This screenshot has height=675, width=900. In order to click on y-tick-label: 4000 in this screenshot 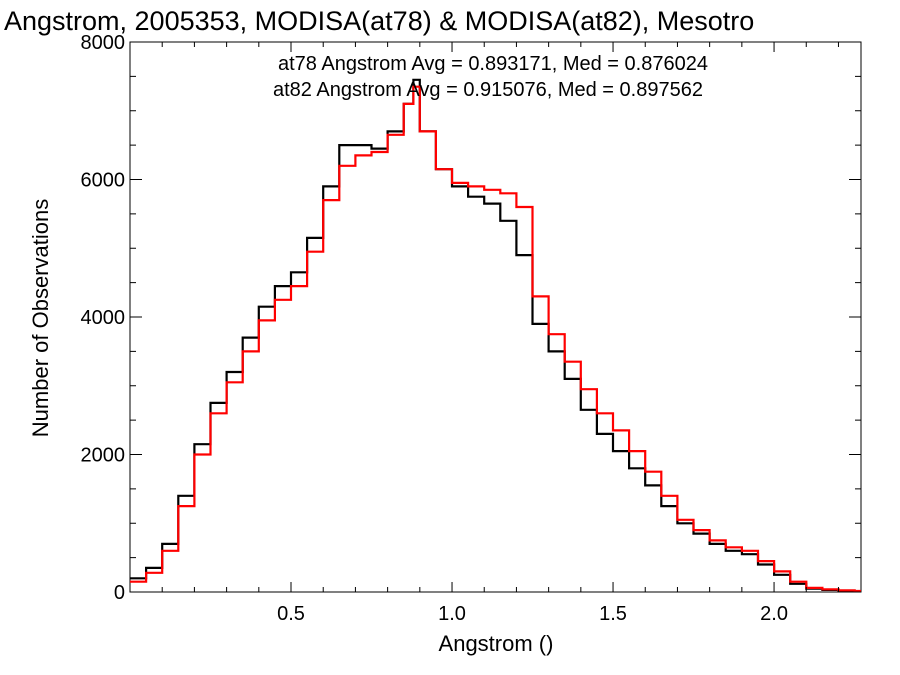, I will do `click(103, 318)`.